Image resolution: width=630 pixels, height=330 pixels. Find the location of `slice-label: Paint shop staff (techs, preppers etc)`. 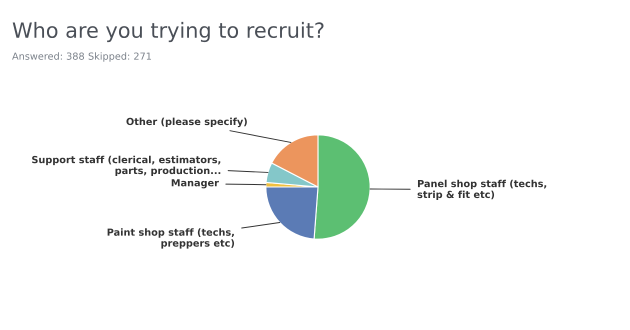

slice-label: Paint shop staff (techs, preppers etc) is located at coordinates (171, 238).